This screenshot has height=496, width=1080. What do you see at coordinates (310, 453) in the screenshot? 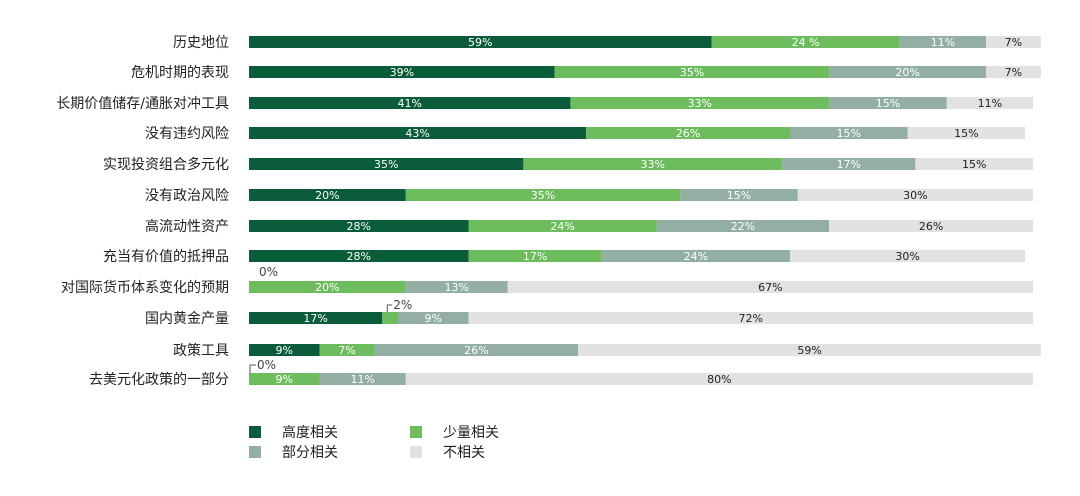
I see `legend-label: 部分相关` at bounding box center [310, 453].